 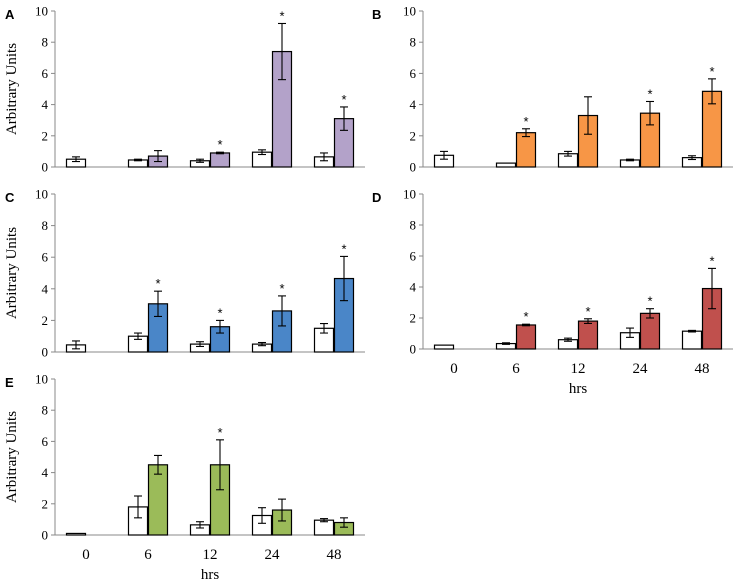 I want to click on y-tick-label-c: 0, so click(x=45, y=352).